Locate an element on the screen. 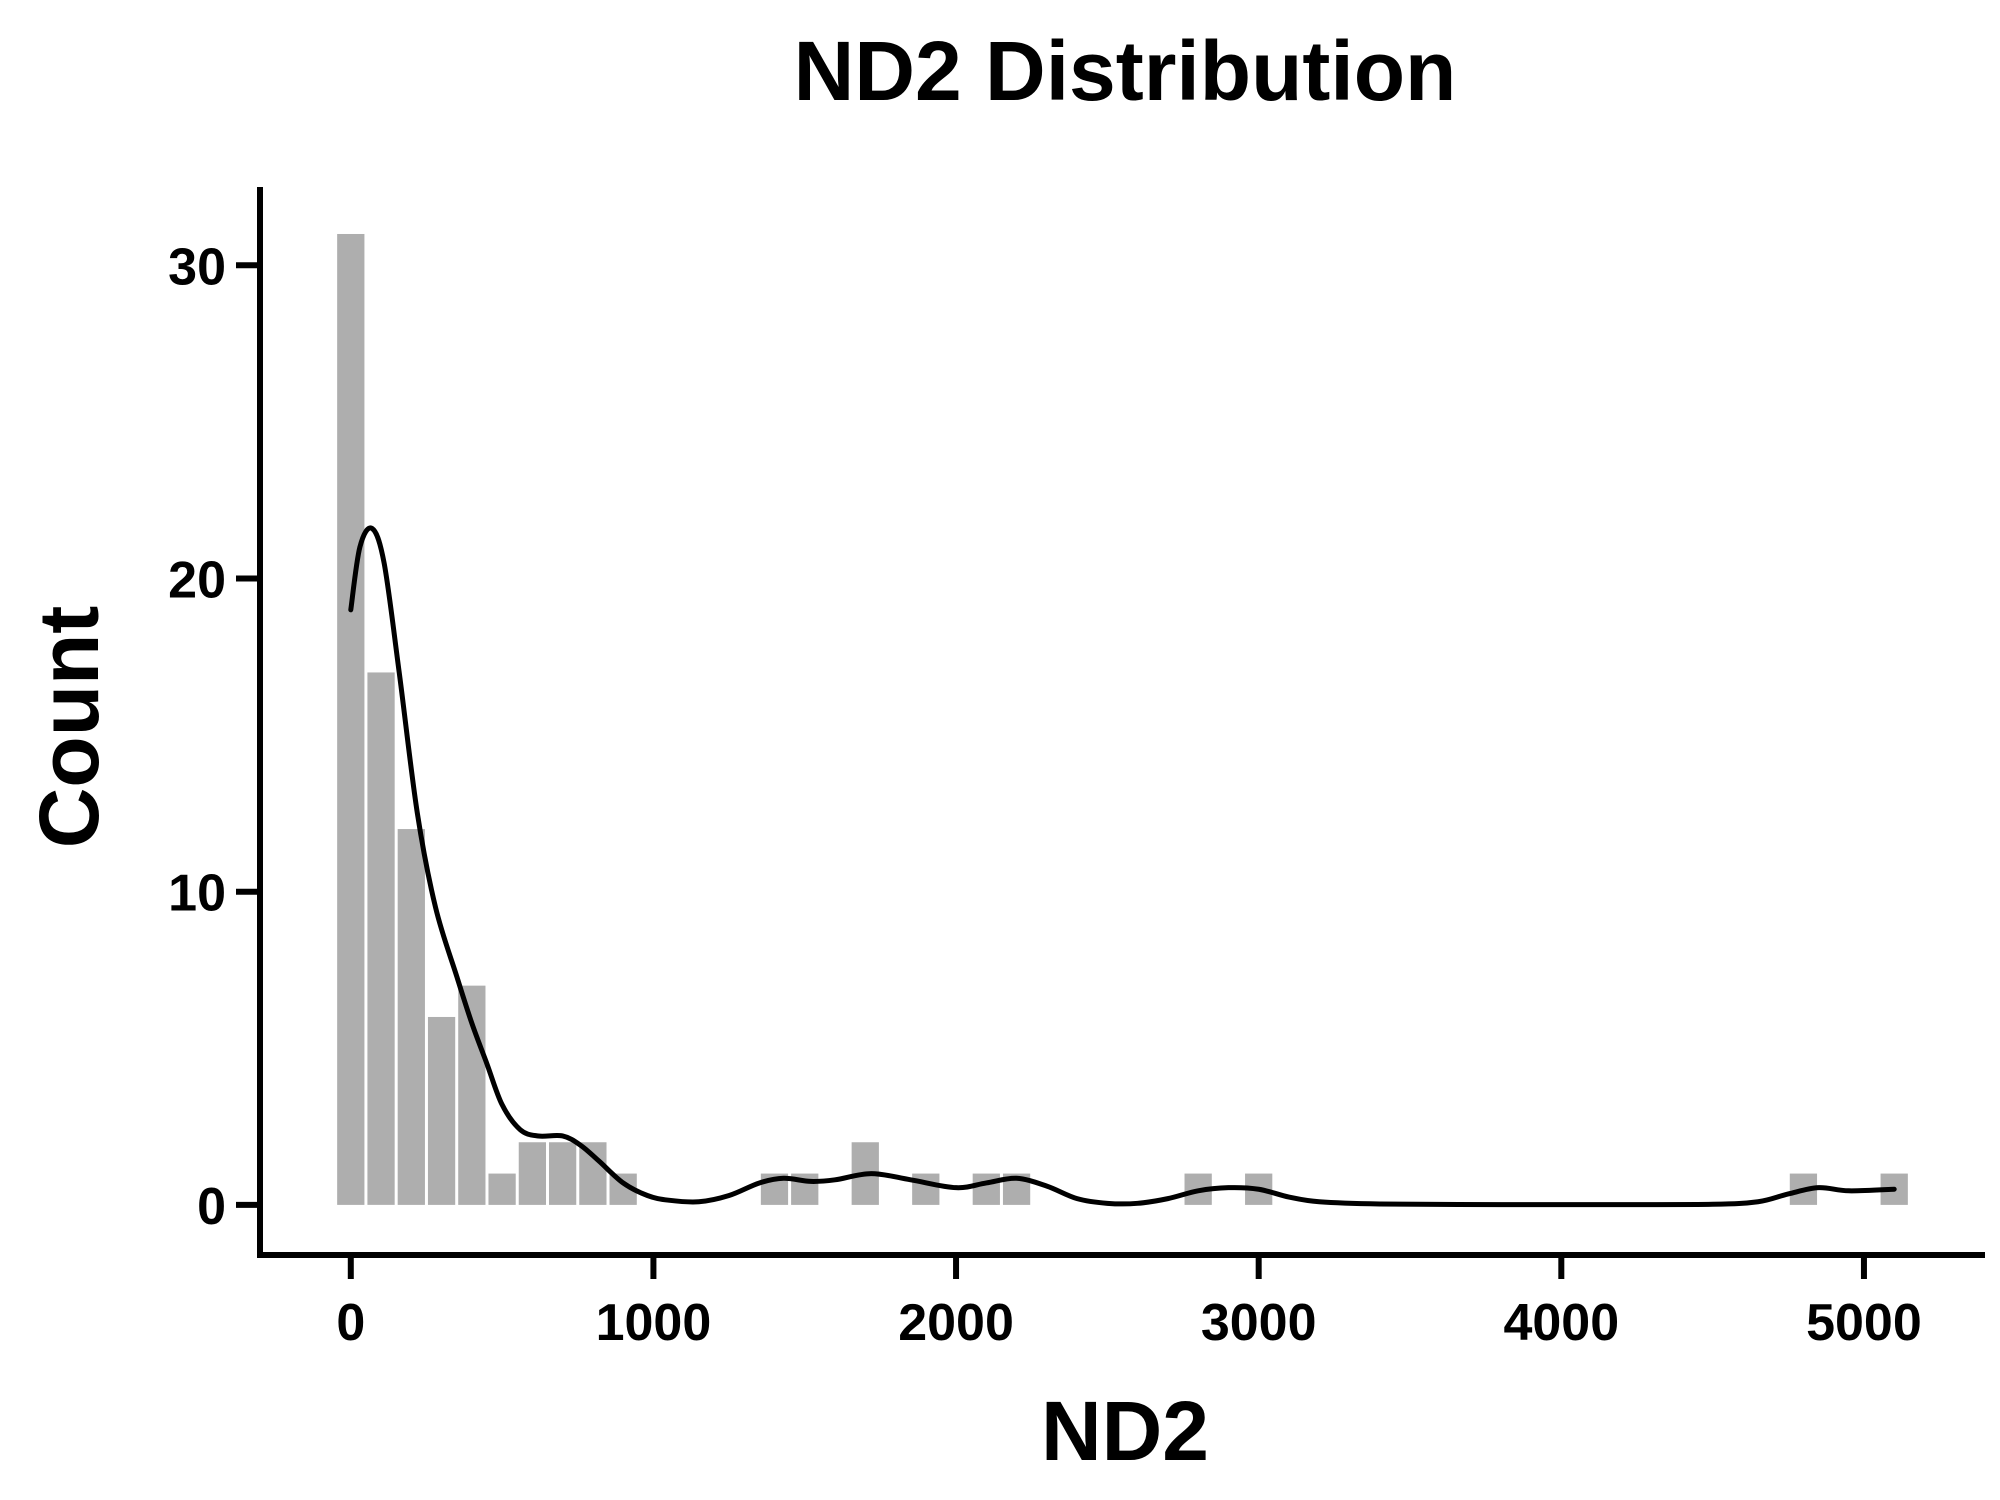 The width and height of the screenshot is (2000, 1500). y-tick-label-30: 30 is located at coordinates (197, 267).